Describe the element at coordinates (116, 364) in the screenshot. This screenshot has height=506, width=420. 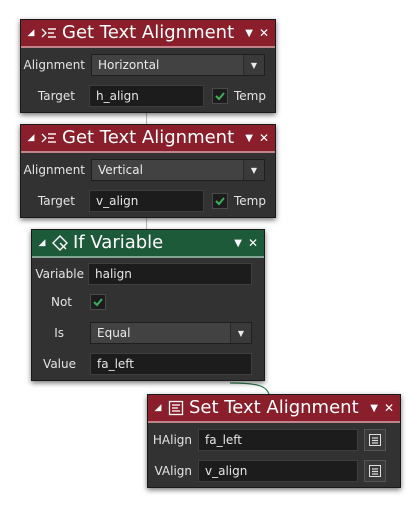
I see `value-value: fa_left` at that location.